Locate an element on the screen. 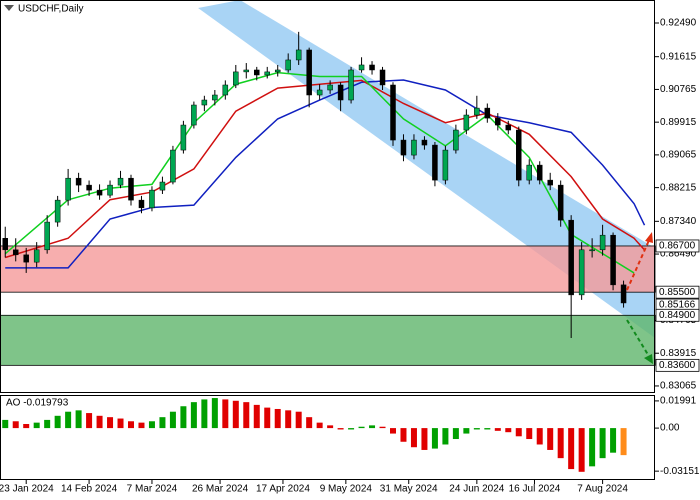  y-tick-label: 0.83065 is located at coordinates (678, 386).